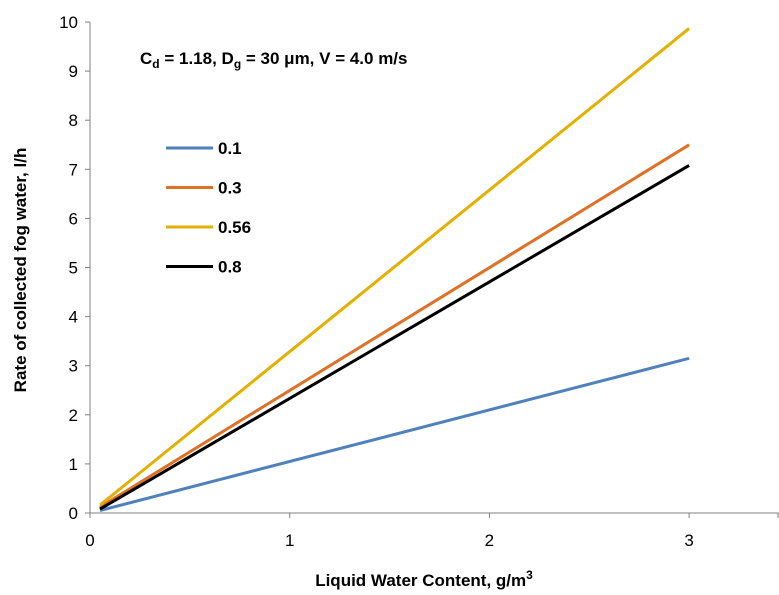 The width and height of the screenshot is (779, 595). What do you see at coordinates (289, 540) in the screenshot?
I see `x-tick-label: 1` at bounding box center [289, 540].